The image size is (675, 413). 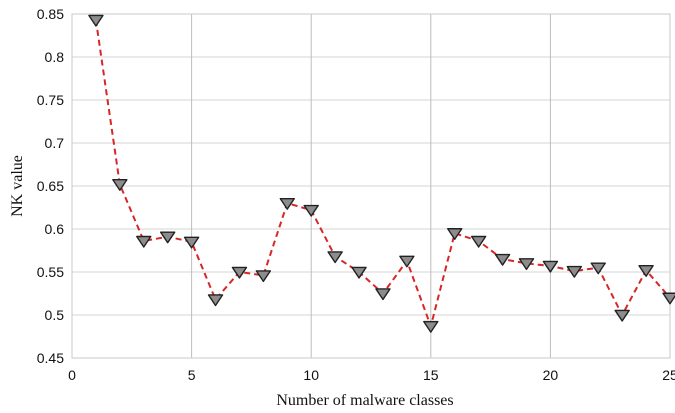 I want to click on y-tick-label: 0.45, so click(x=50, y=358).